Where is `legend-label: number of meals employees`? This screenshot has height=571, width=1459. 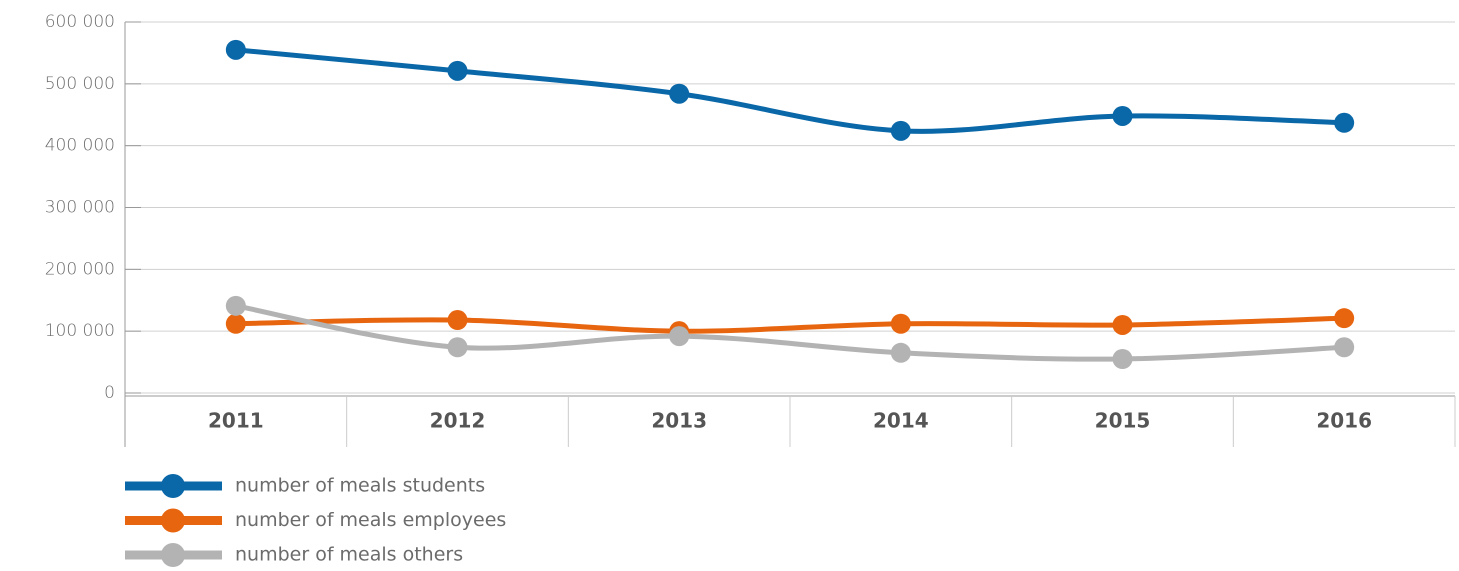 legend-label: number of meals employees is located at coordinates (370, 520).